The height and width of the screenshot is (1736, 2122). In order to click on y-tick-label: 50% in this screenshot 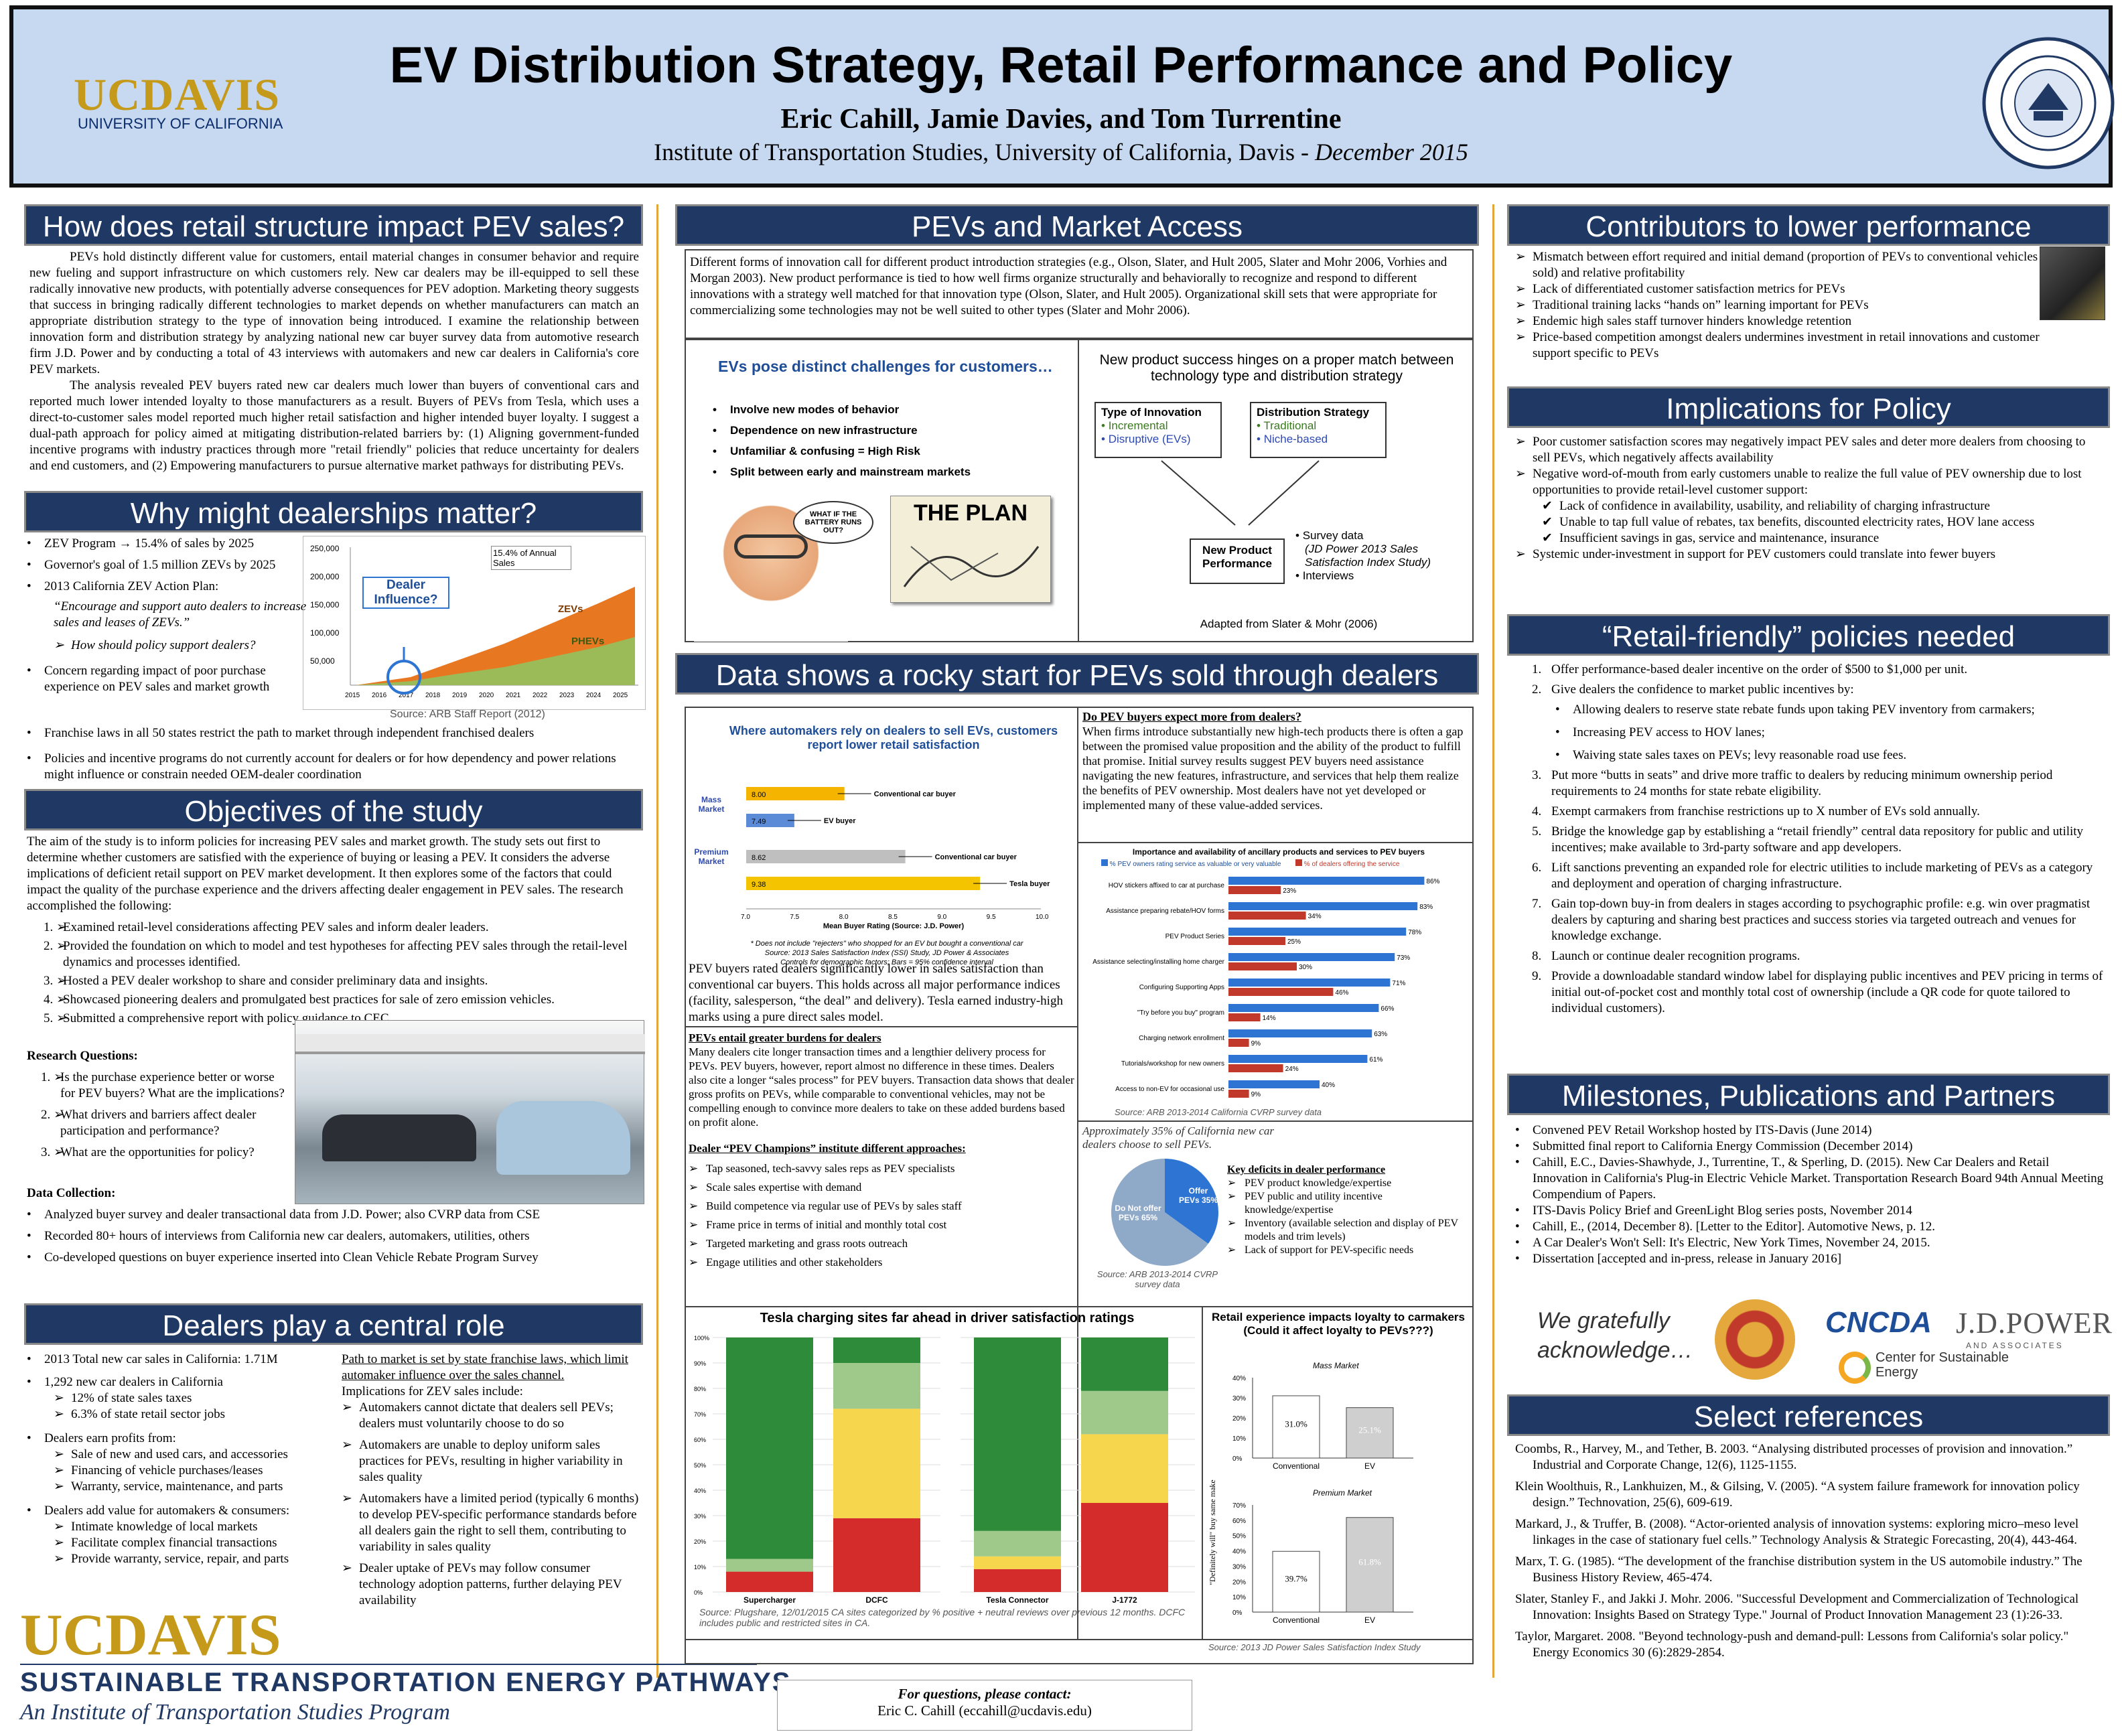, I will do `click(1239, 1536)`.